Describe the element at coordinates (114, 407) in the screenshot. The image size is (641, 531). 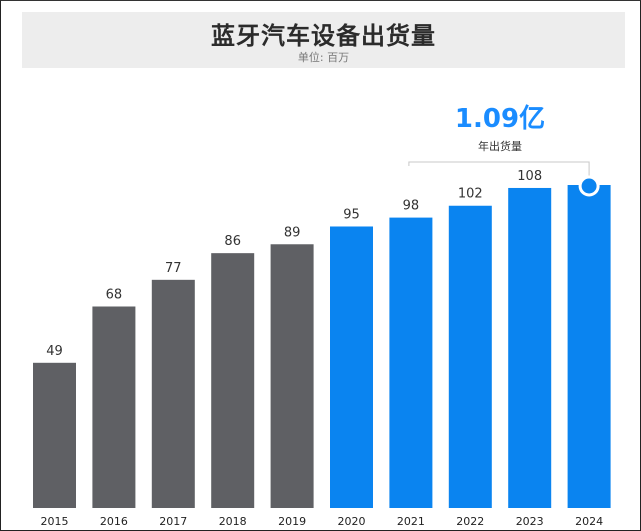
I see `bar-2016` at that location.